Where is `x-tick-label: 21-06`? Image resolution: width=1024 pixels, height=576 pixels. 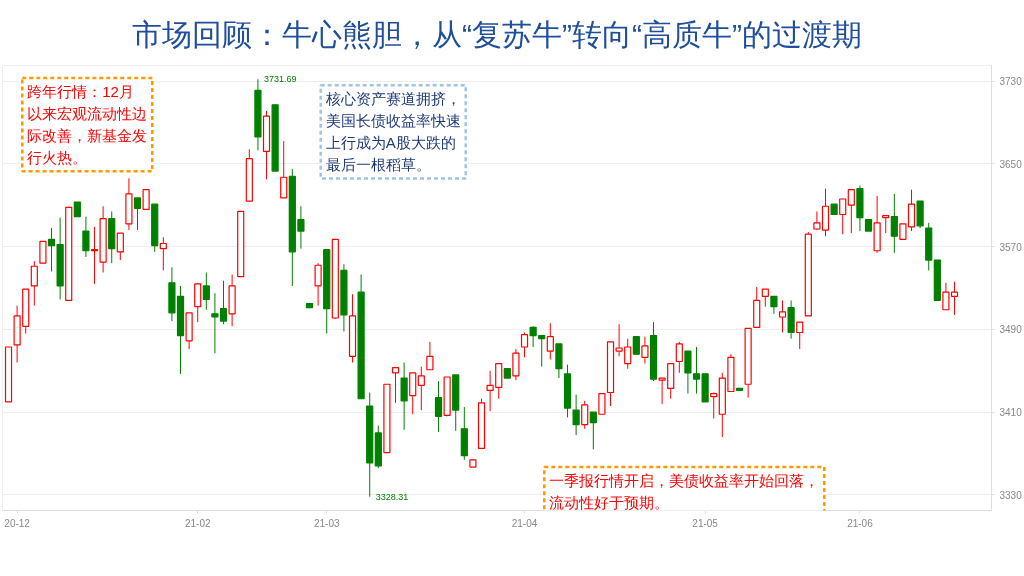 x-tick-label: 21-06 is located at coordinates (860, 523).